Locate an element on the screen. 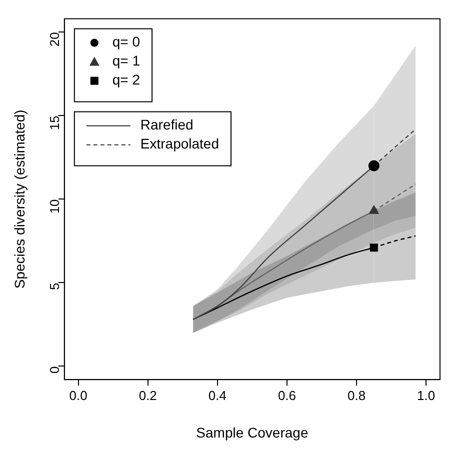 This screenshot has width=454, height=454. x-tick-label: 0.4 is located at coordinates (217, 395).